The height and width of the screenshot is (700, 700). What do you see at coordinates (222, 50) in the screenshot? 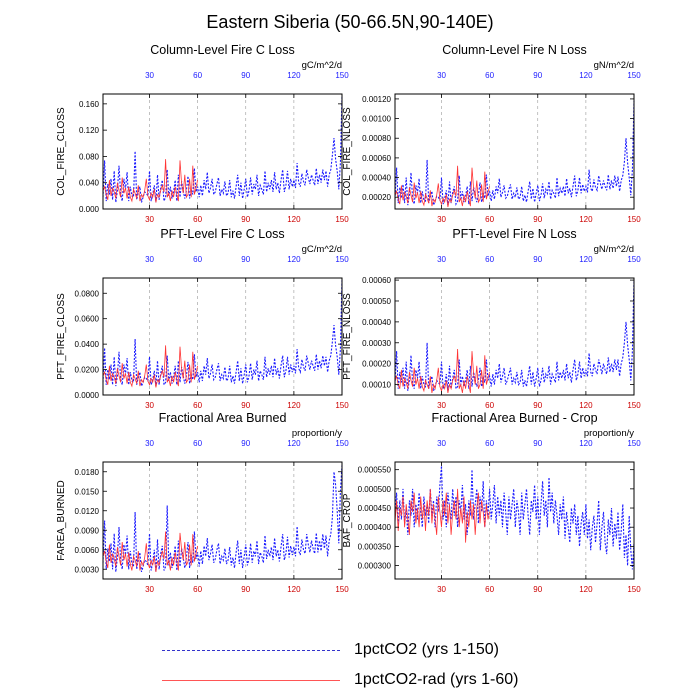
I see `panel-title: Column-Level Fire C Loss` at bounding box center [222, 50].